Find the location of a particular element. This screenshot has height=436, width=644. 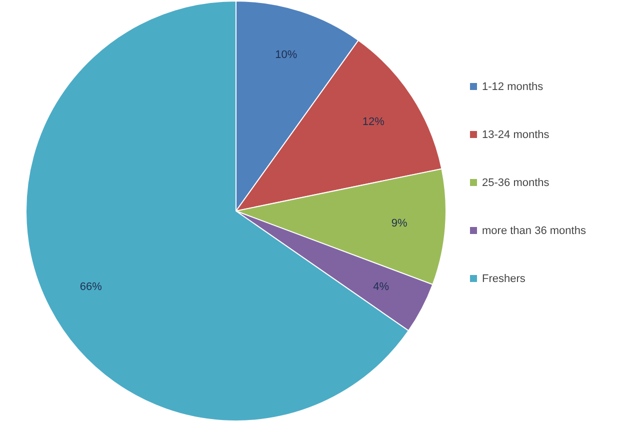

data-label: 66% is located at coordinates (91, 286).